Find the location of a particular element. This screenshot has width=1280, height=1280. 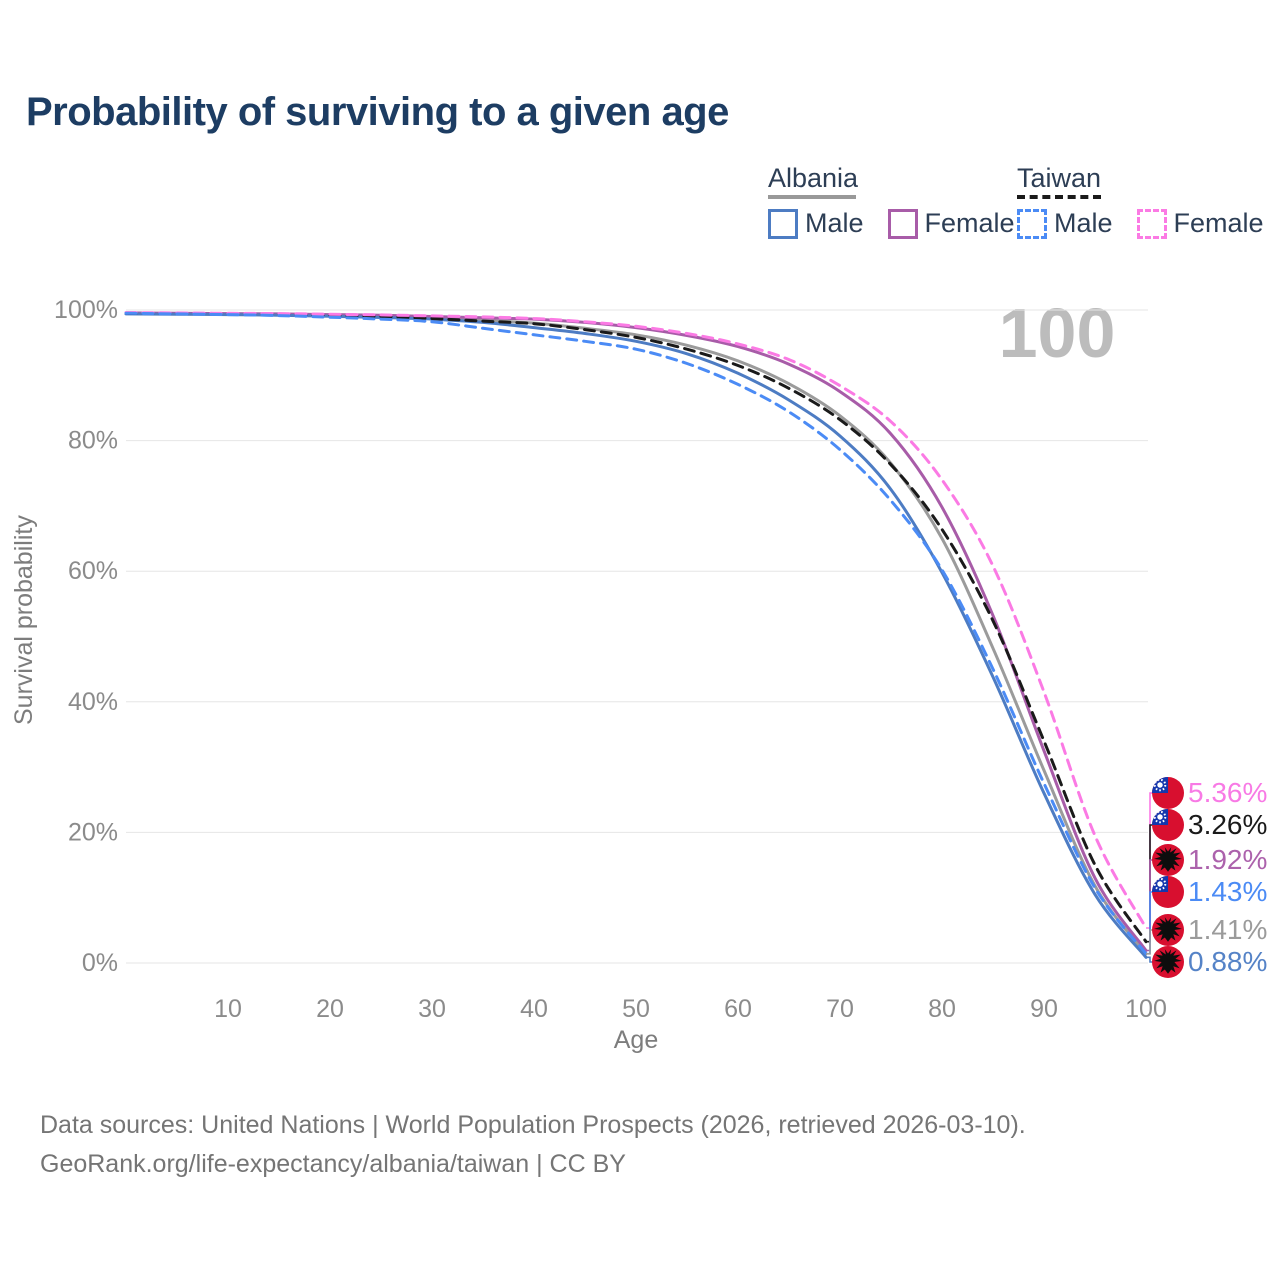

x-tick-label: 80 is located at coordinates (942, 1009).